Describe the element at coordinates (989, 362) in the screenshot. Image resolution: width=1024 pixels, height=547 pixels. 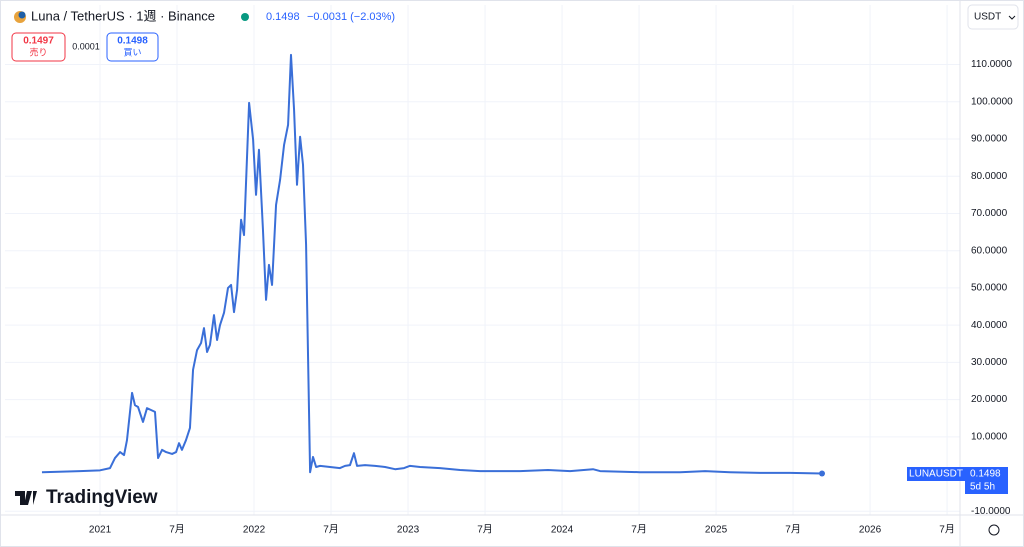
I see `y-tick-label: 30.0000` at that location.